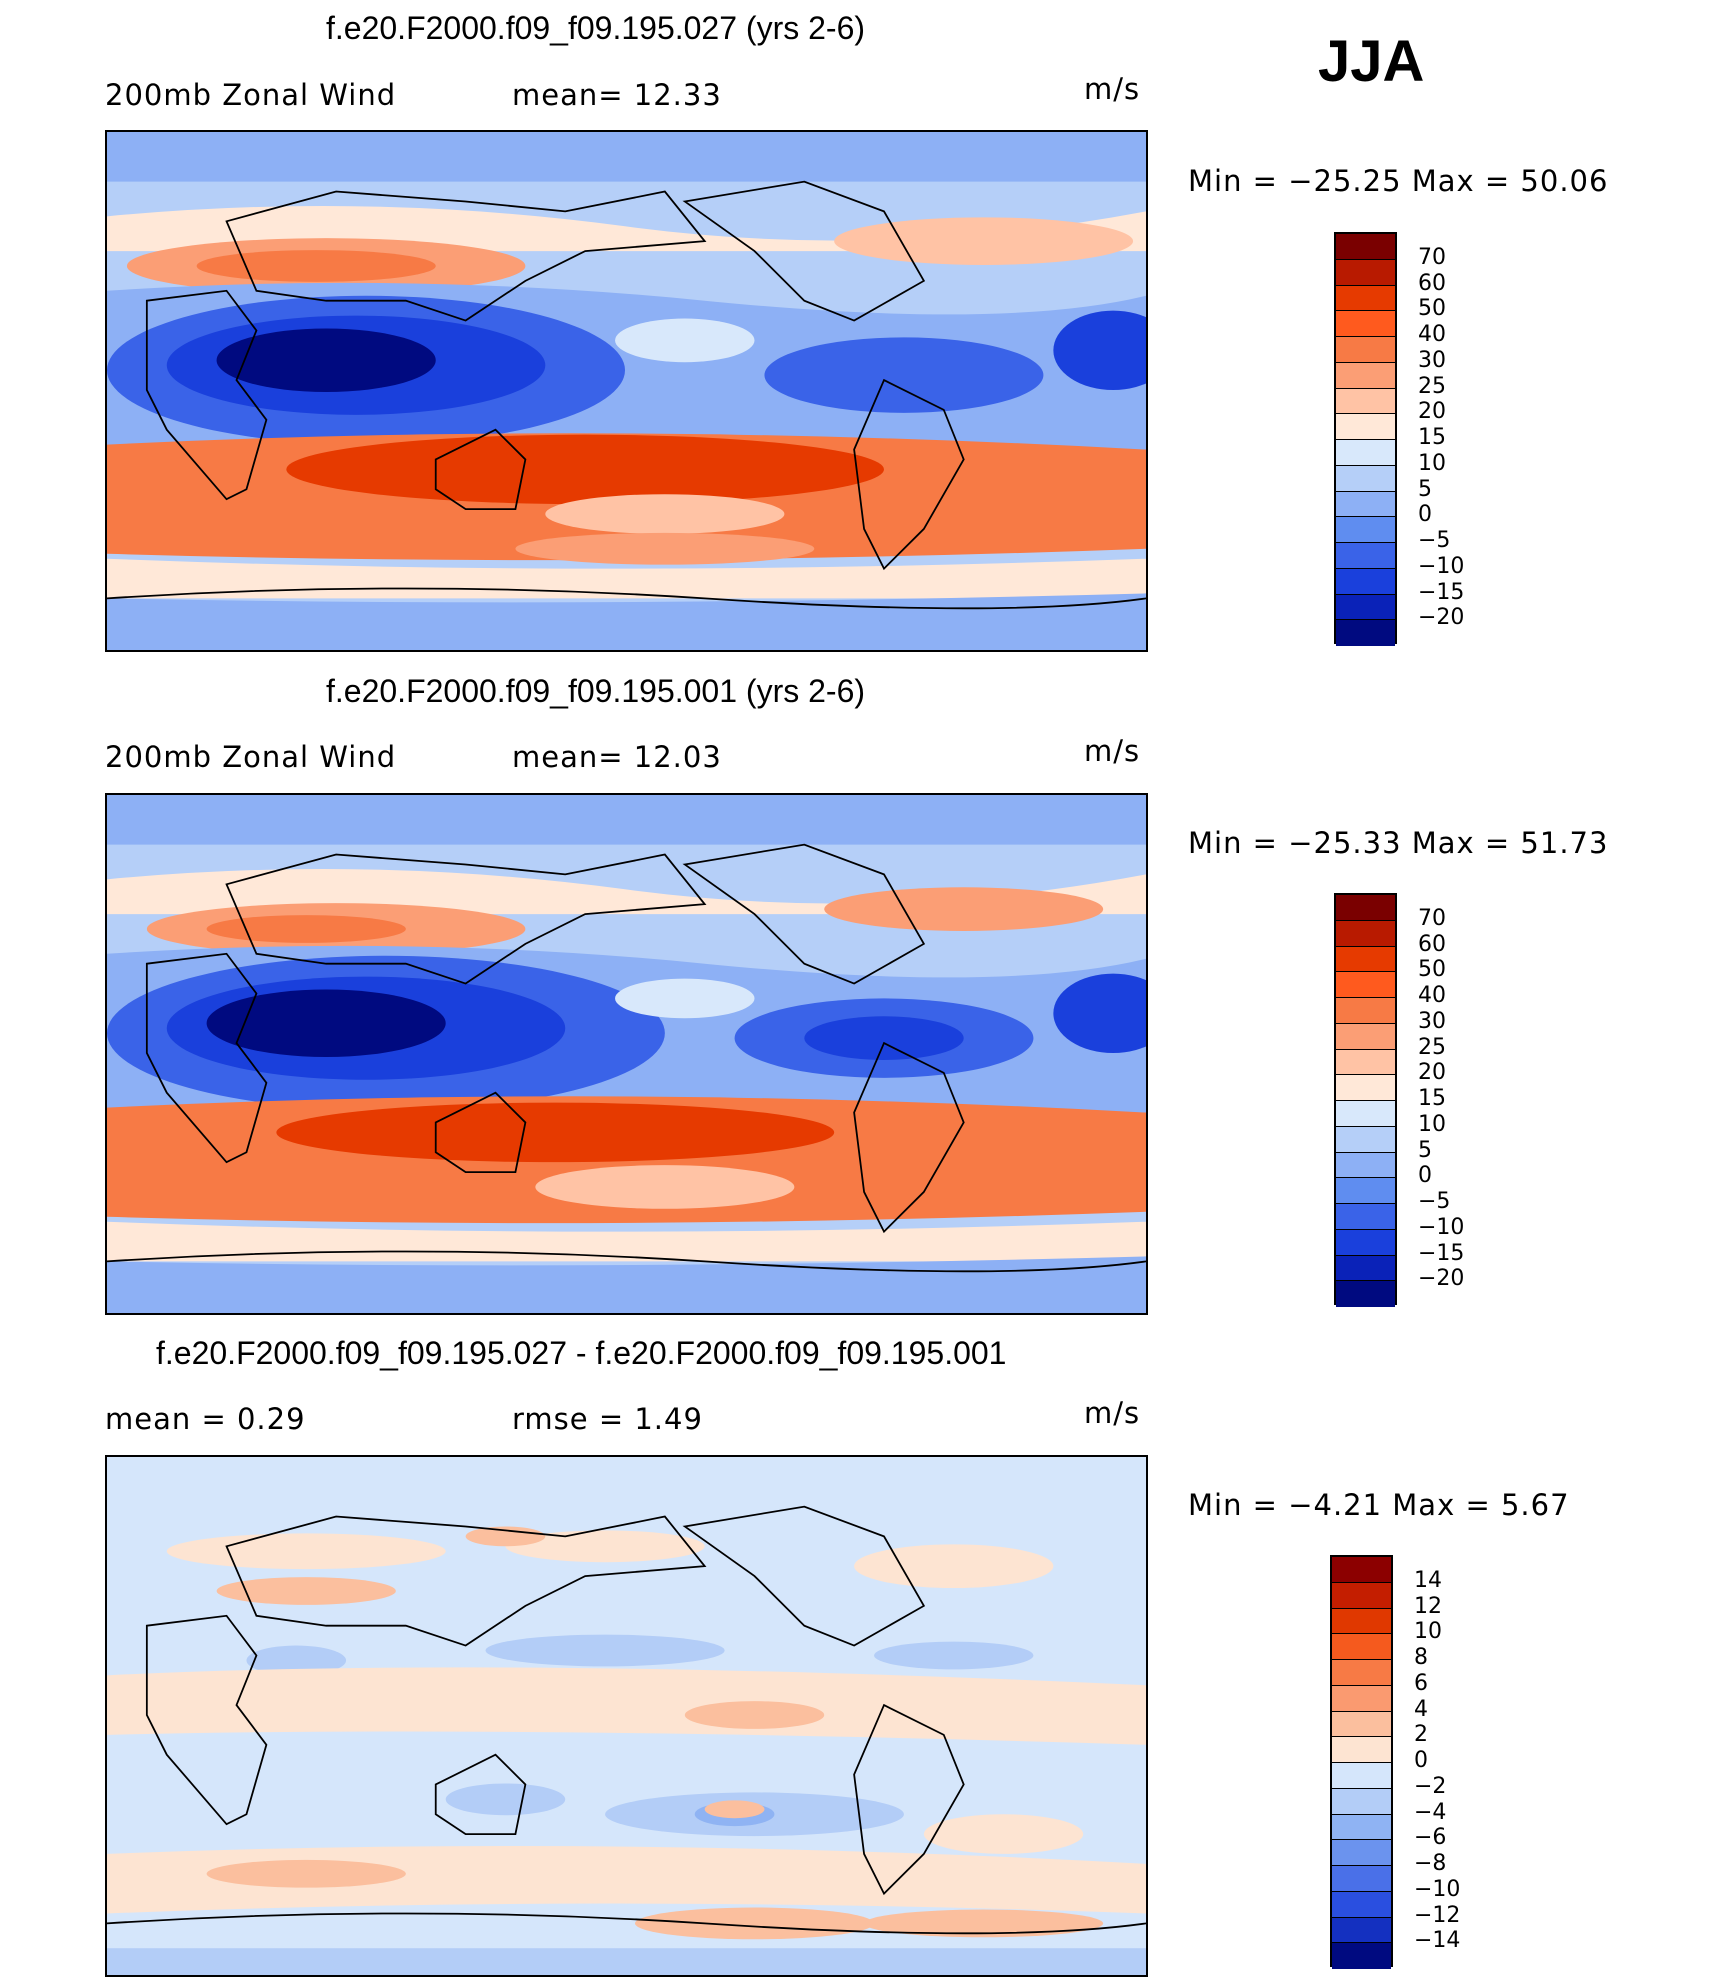  I want to click on panel1-units: m/s, so click(1112, 89).